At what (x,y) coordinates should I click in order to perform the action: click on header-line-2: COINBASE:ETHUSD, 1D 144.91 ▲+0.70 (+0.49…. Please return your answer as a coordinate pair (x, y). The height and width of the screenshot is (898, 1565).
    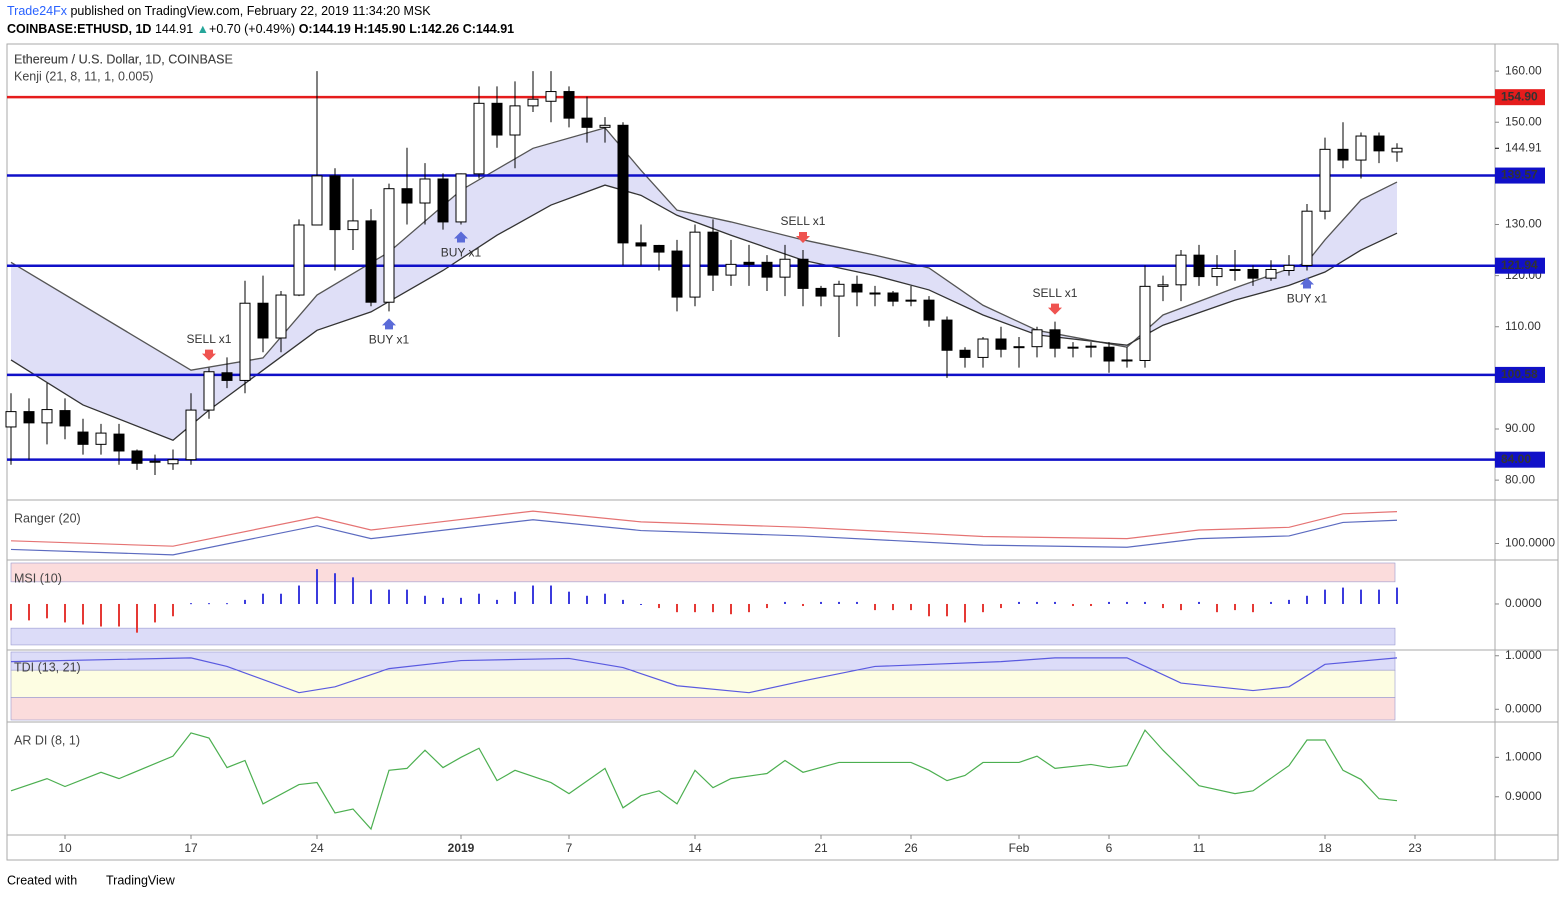
    Looking at the image, I should click on (260, 29).